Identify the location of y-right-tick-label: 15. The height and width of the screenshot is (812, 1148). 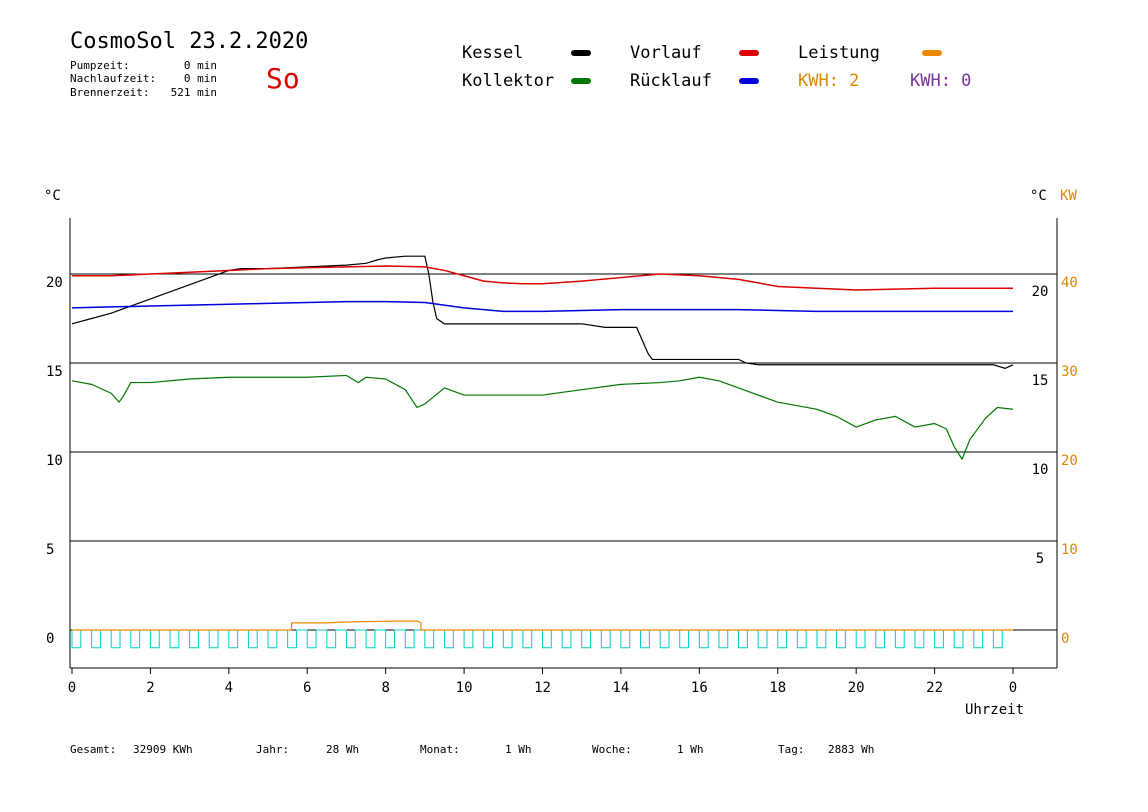
(1040, 381).